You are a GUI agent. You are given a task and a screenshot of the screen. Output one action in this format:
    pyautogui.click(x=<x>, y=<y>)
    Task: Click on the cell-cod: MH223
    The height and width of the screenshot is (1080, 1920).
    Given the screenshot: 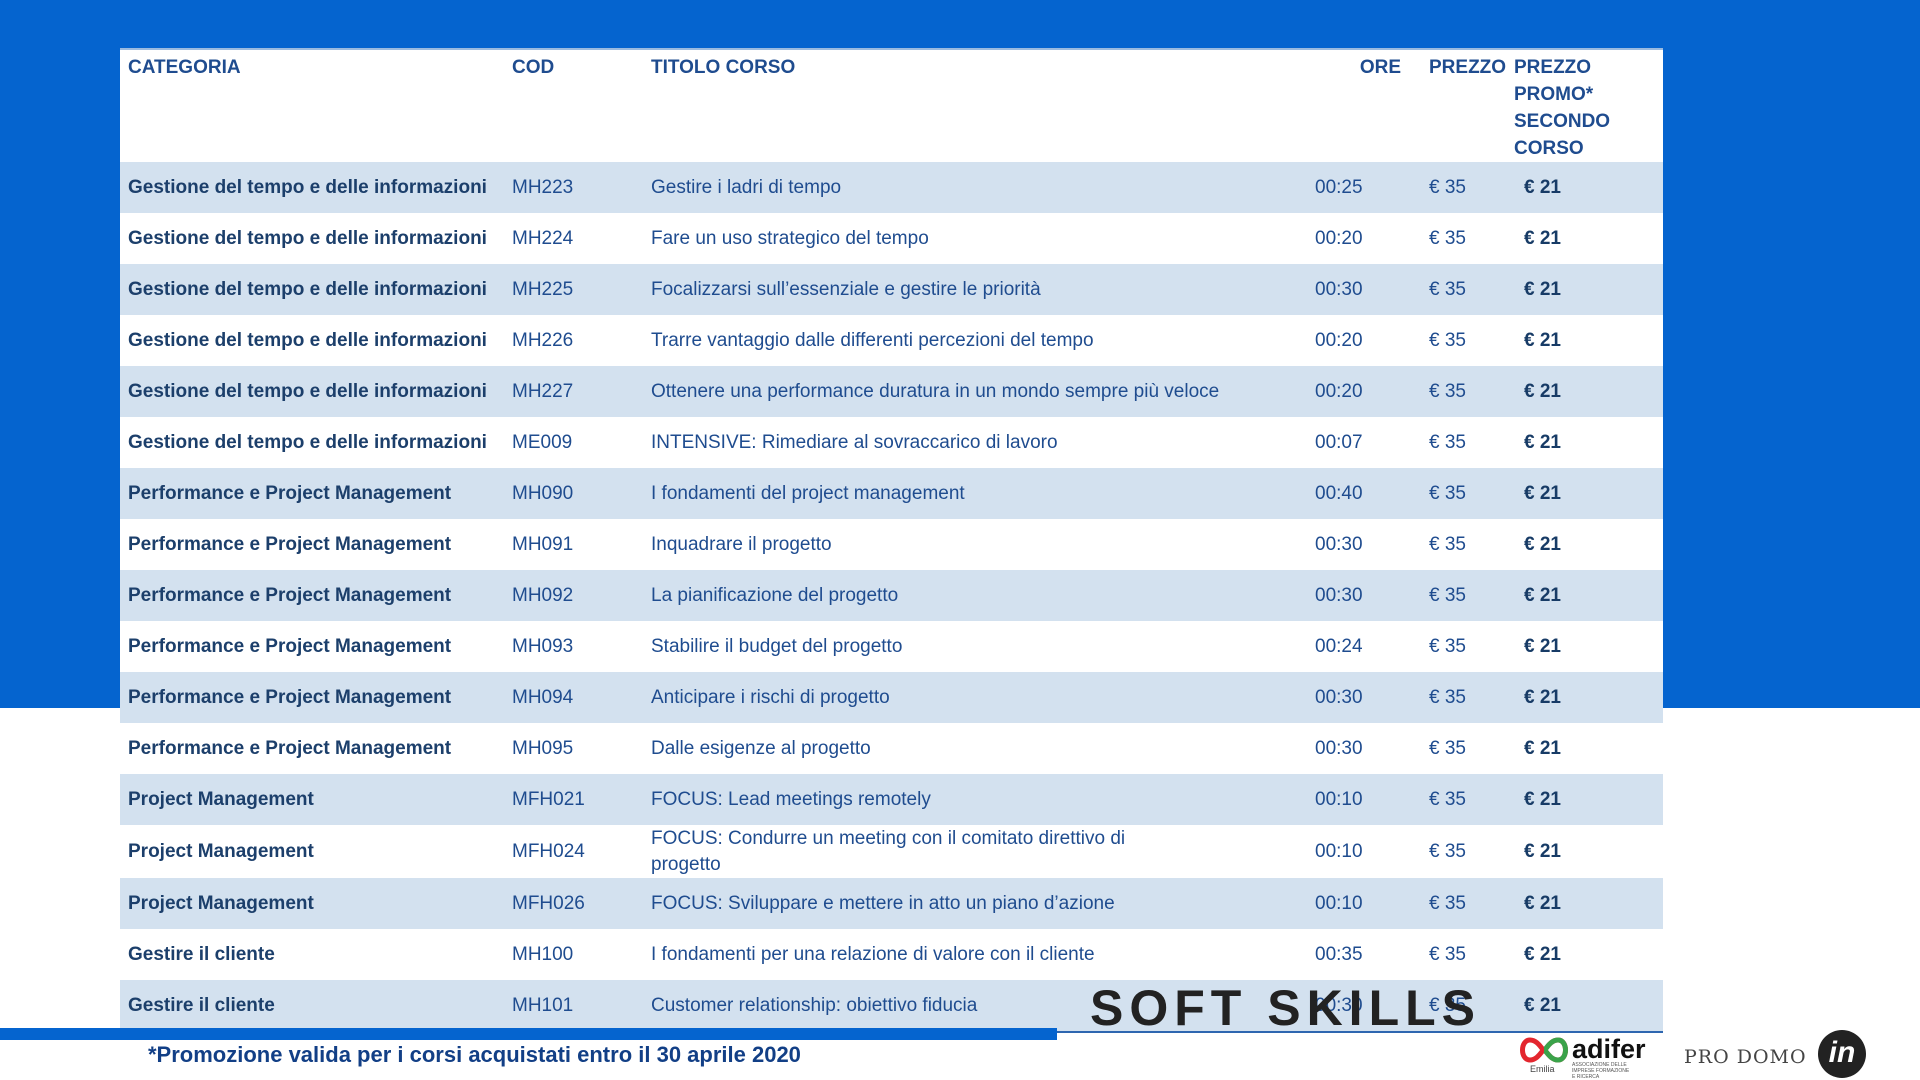 What is the action you would take?
    pyautogui.click(x=573, y=187)
    